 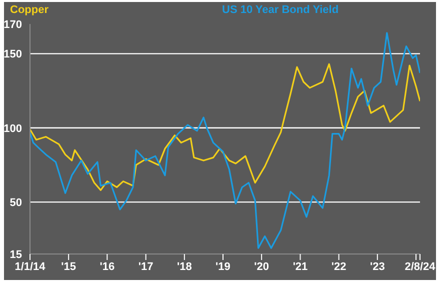 What do you see at coordinates (29, 10) in the screenshot?
I see `text: Copper` at bounding box center [29, 10].